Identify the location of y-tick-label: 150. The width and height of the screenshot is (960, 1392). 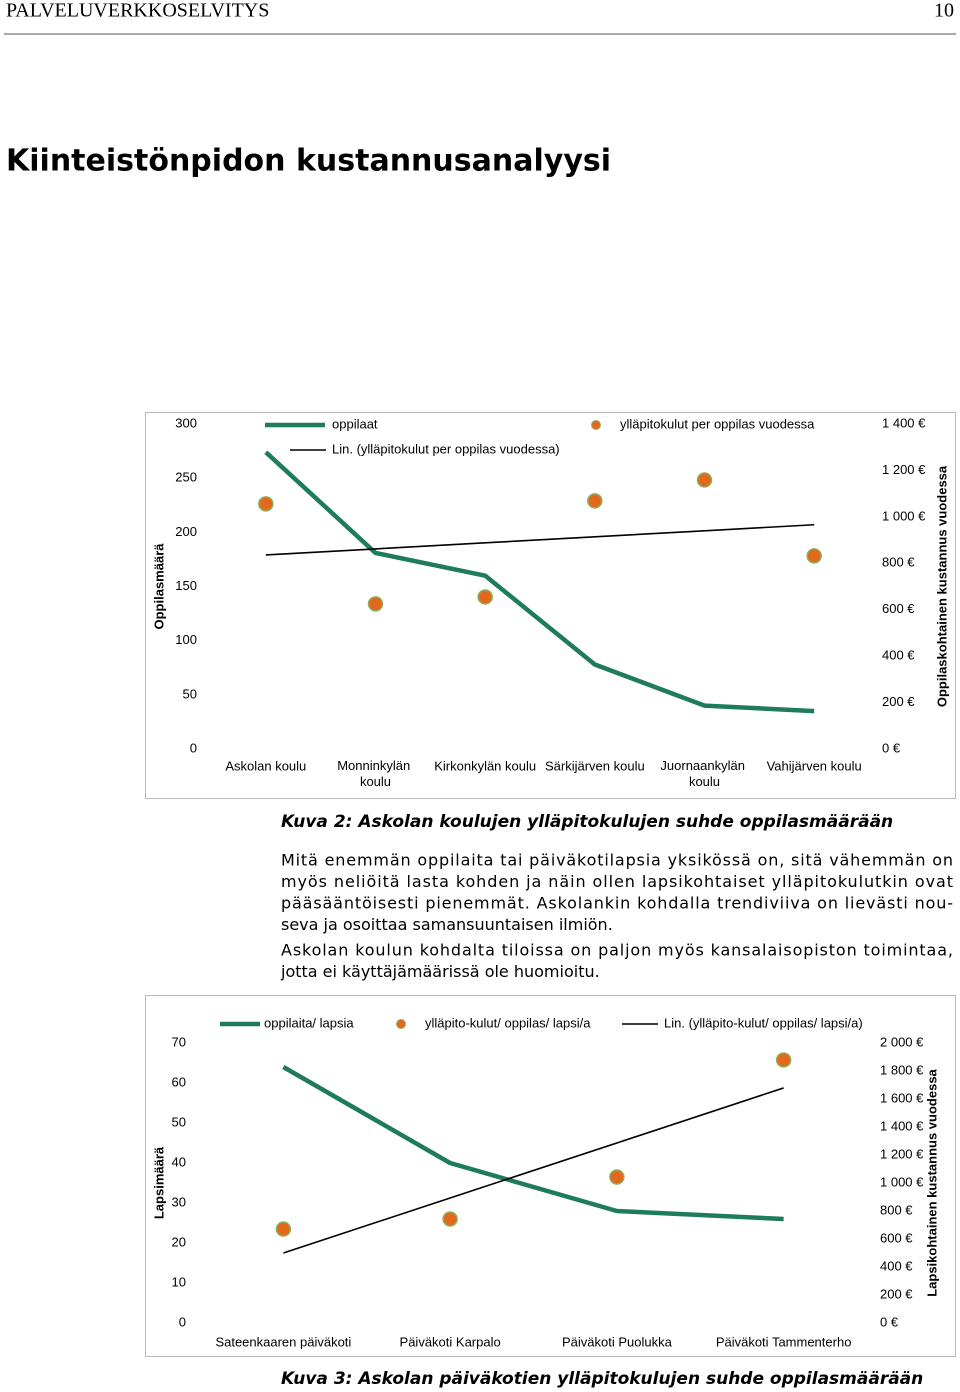
(186, 585).